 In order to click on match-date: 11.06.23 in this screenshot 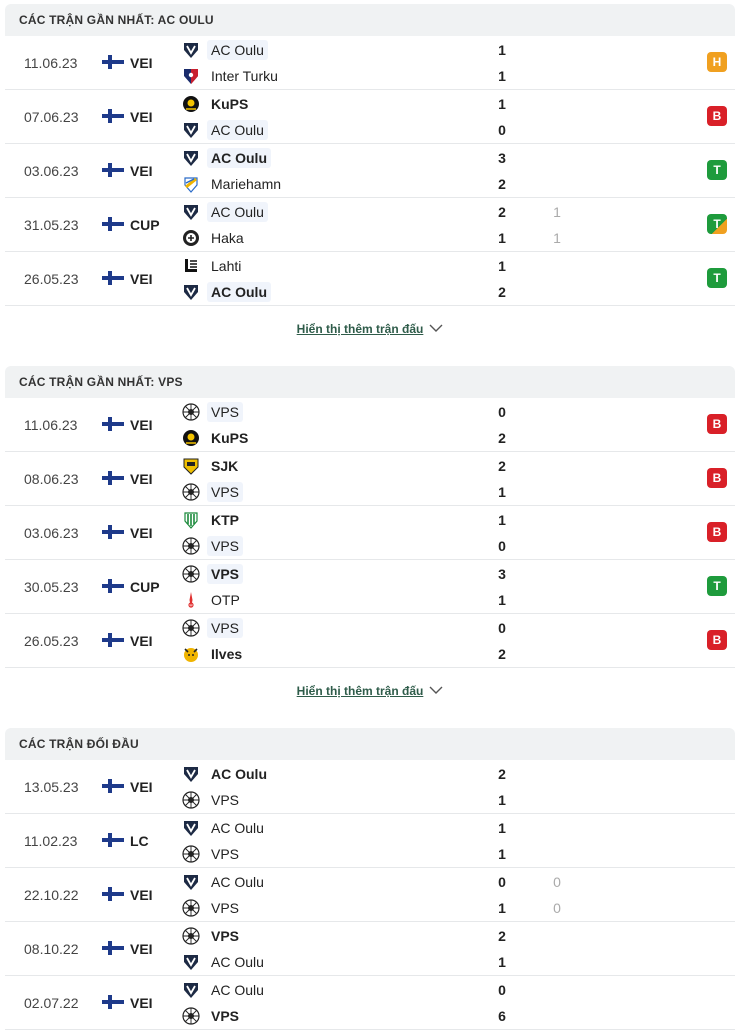, I will do `click(51, 424)`.